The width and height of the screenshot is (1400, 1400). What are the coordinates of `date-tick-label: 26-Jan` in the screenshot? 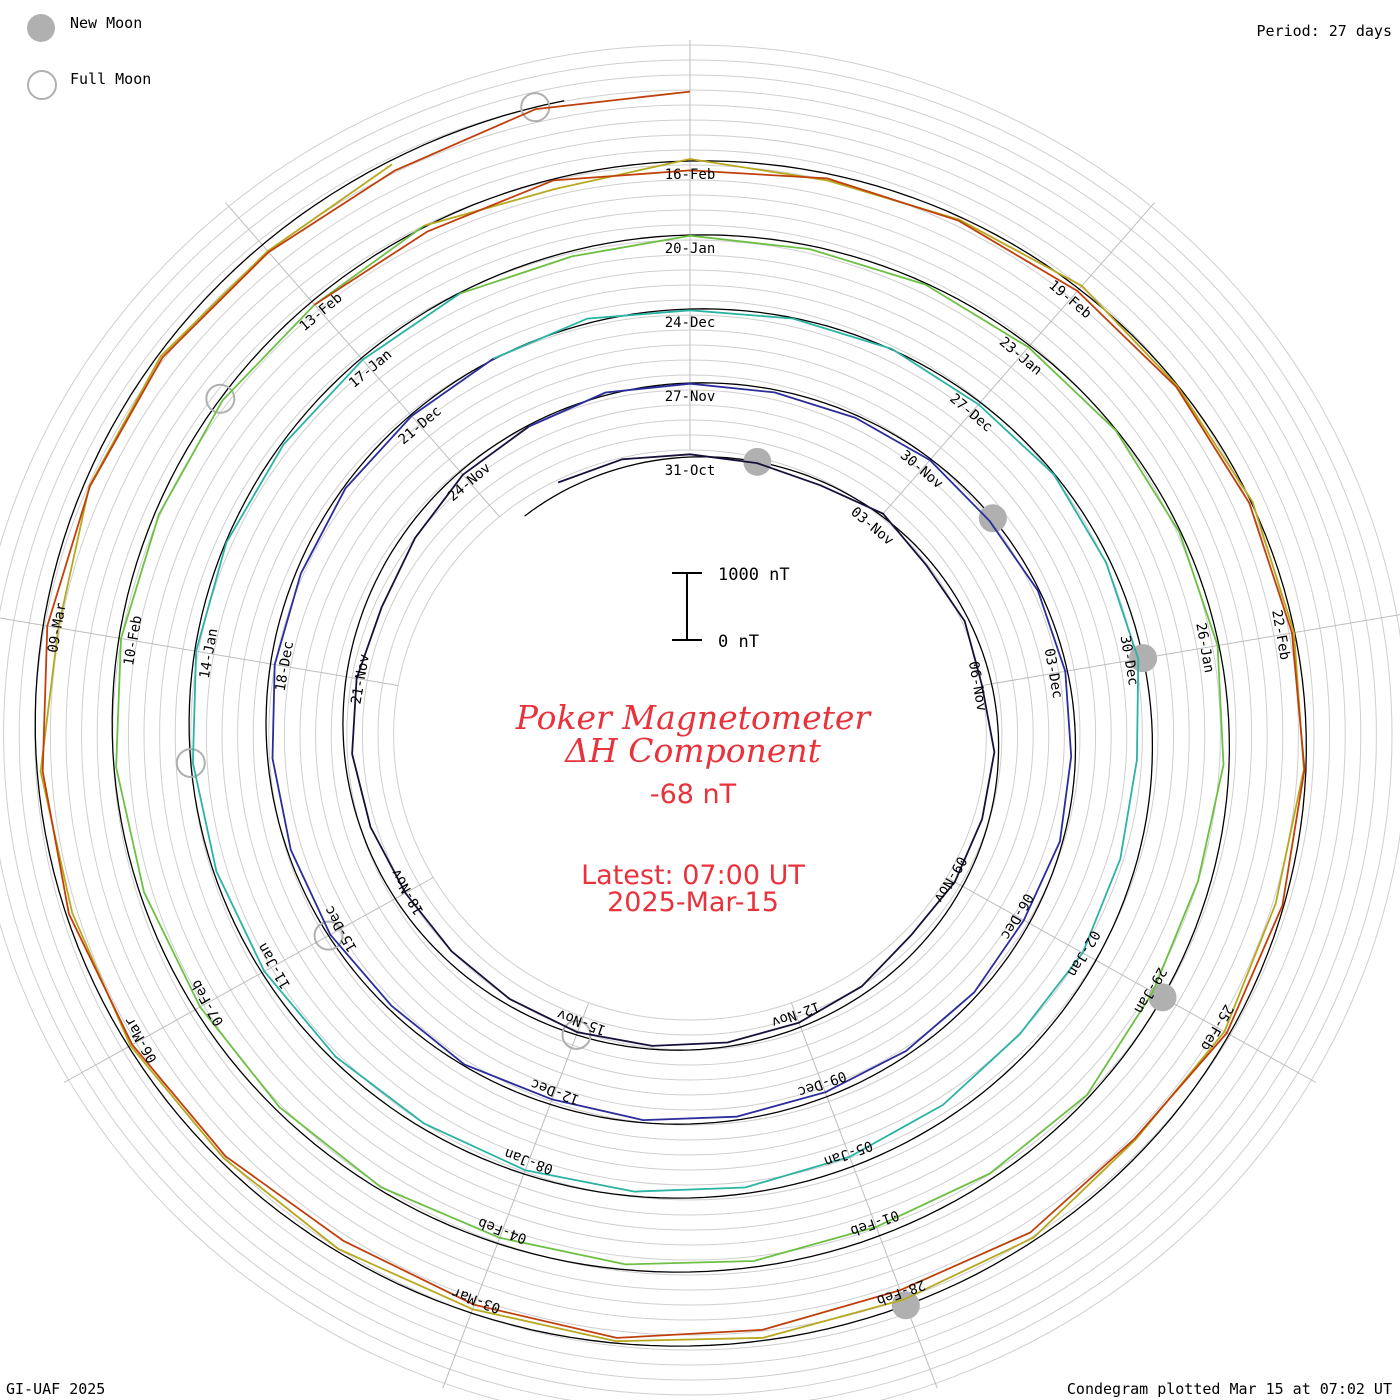 It's located at (1204, 648).